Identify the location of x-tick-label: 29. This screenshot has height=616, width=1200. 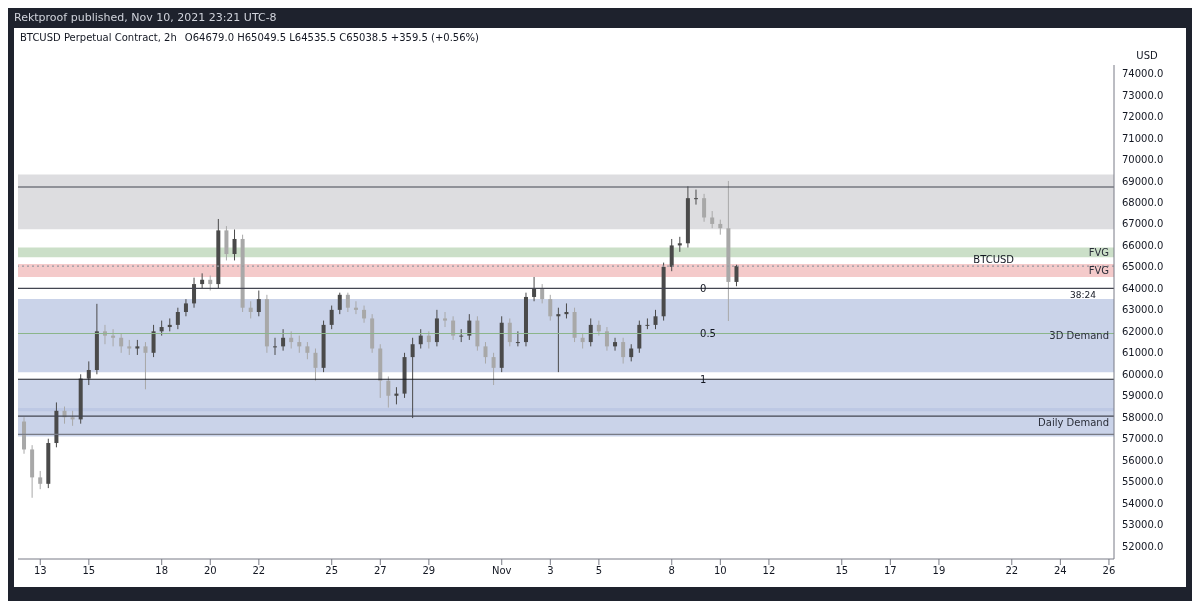
(429, 571).